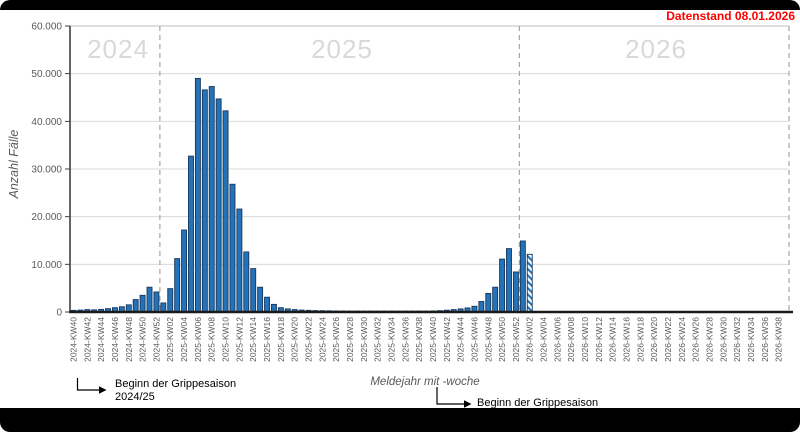 The image size is (800, 432). Describe the element at coordinates (267, 339) in the screenshot. I see `x-tick-label: 2025-KW16` at that location.